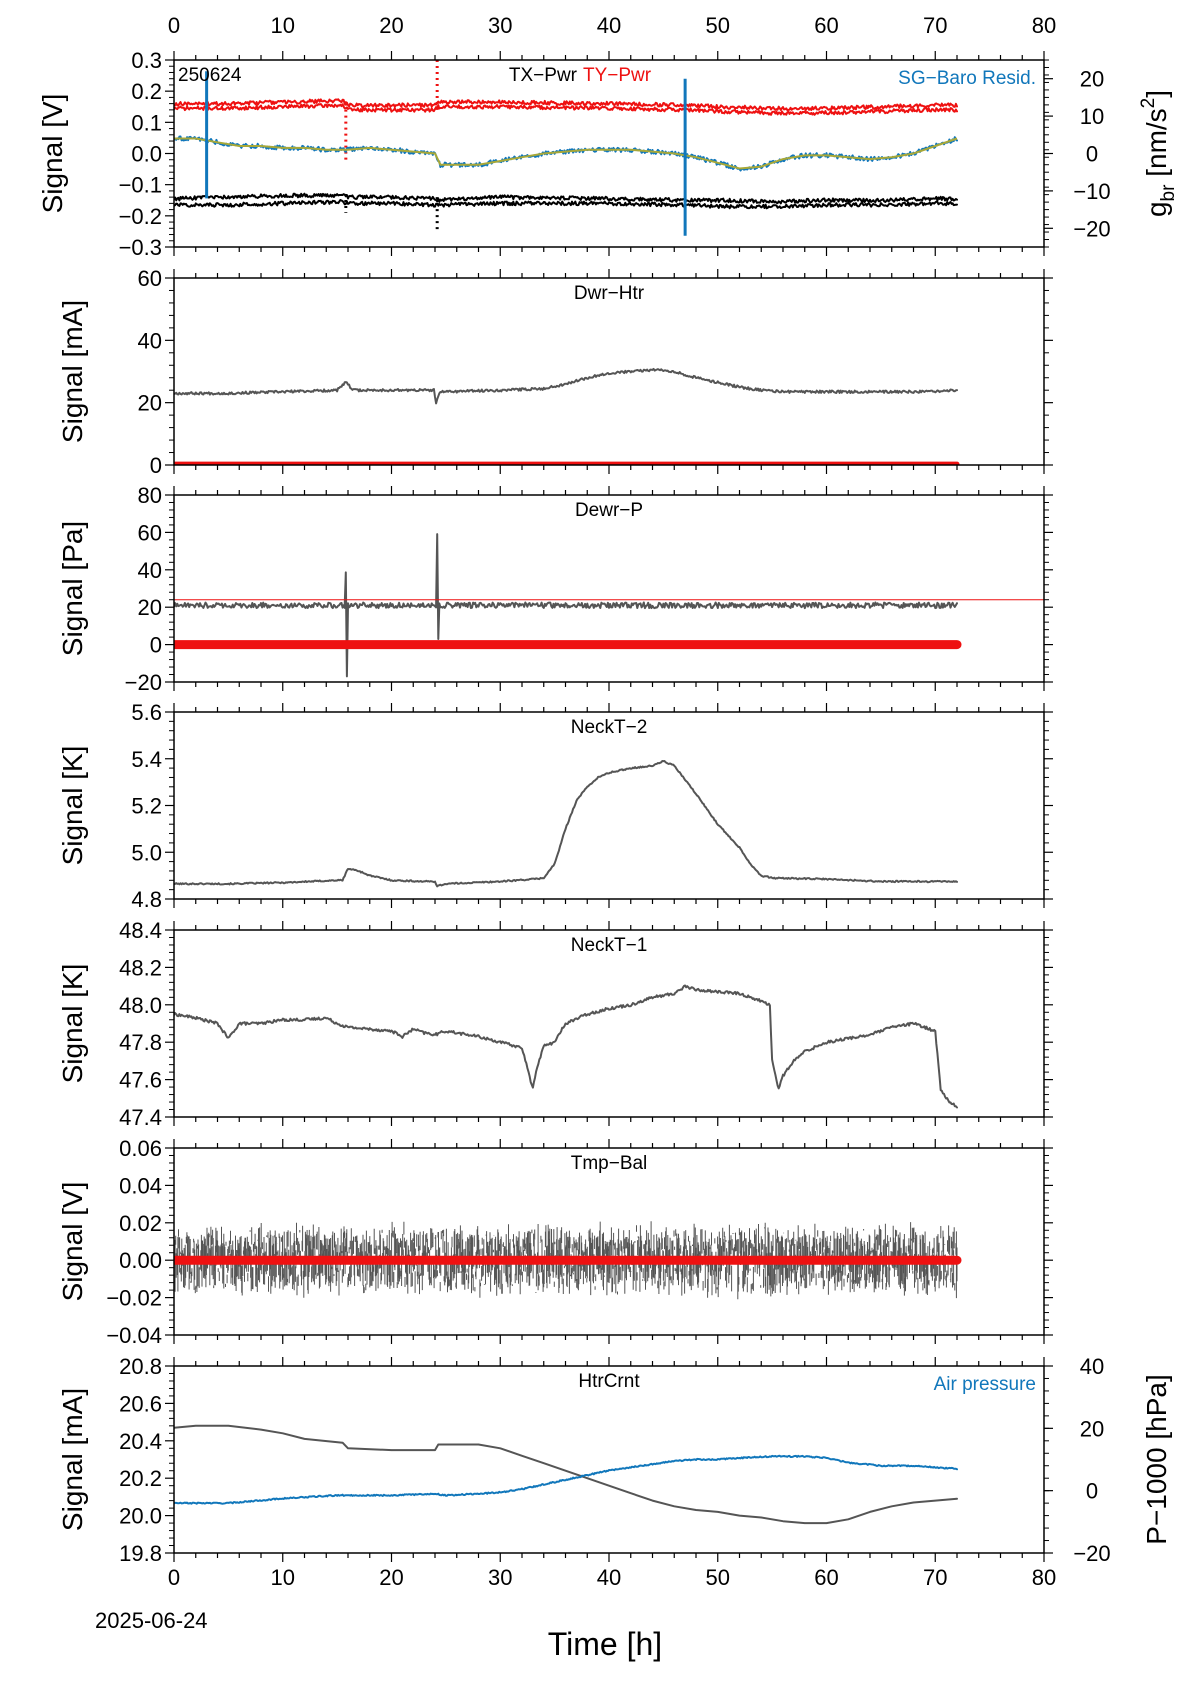 The image size is (1190, 1684). I want to click on y2-label-y2label_sub: br, so click(1168, 193).